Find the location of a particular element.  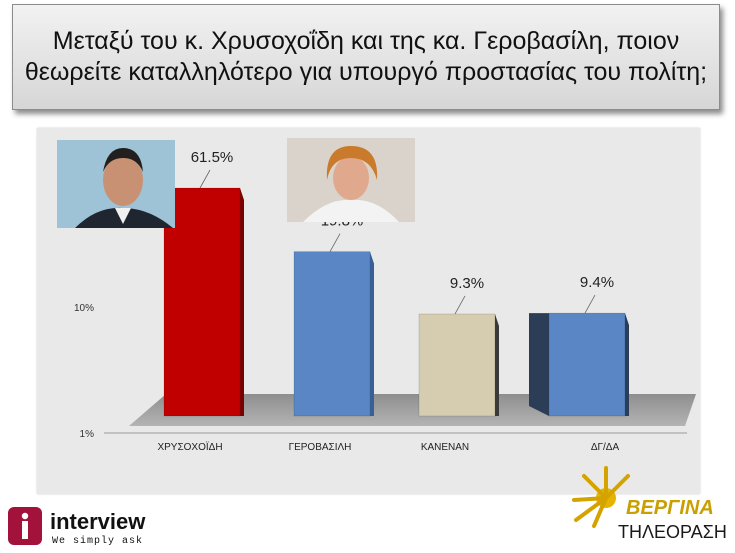

interview-tagline: We simply ask is located at coordinates (97, 541).